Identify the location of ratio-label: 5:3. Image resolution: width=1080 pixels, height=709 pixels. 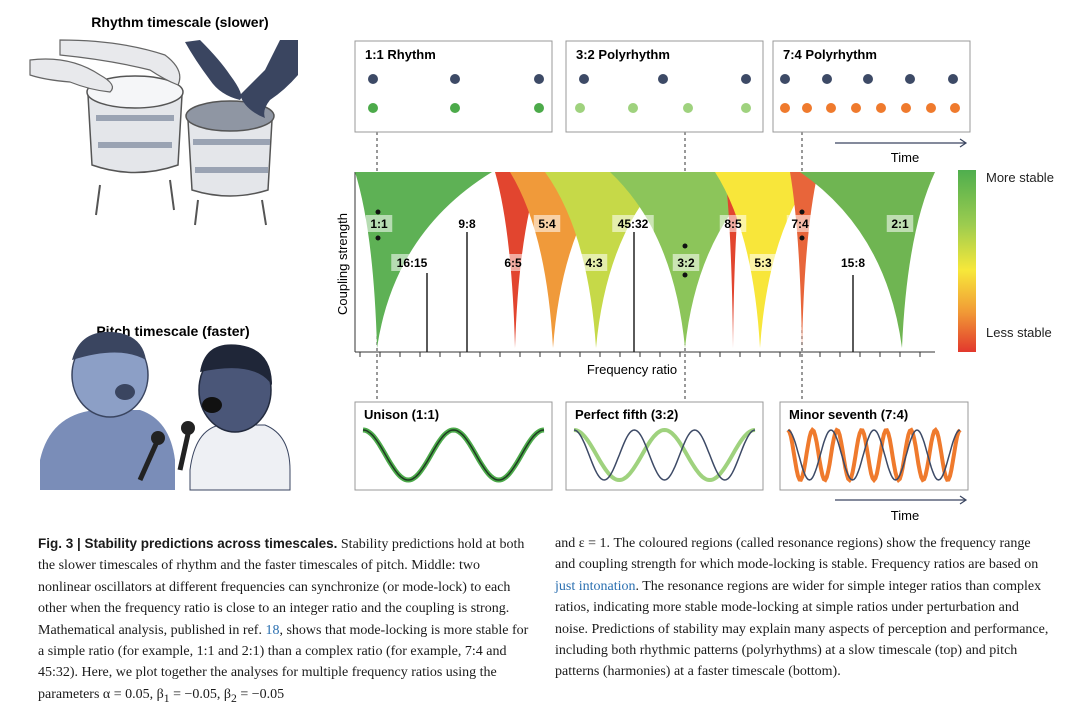
(763, 263).